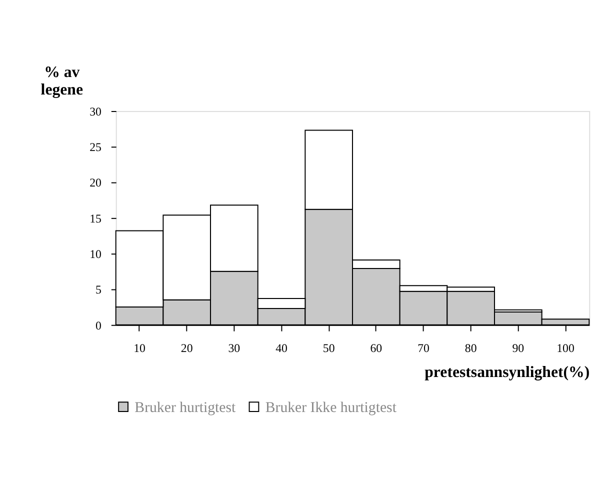 The image size is (605, 491). I want to click on x-tick-label: 20, so click(186, 348).